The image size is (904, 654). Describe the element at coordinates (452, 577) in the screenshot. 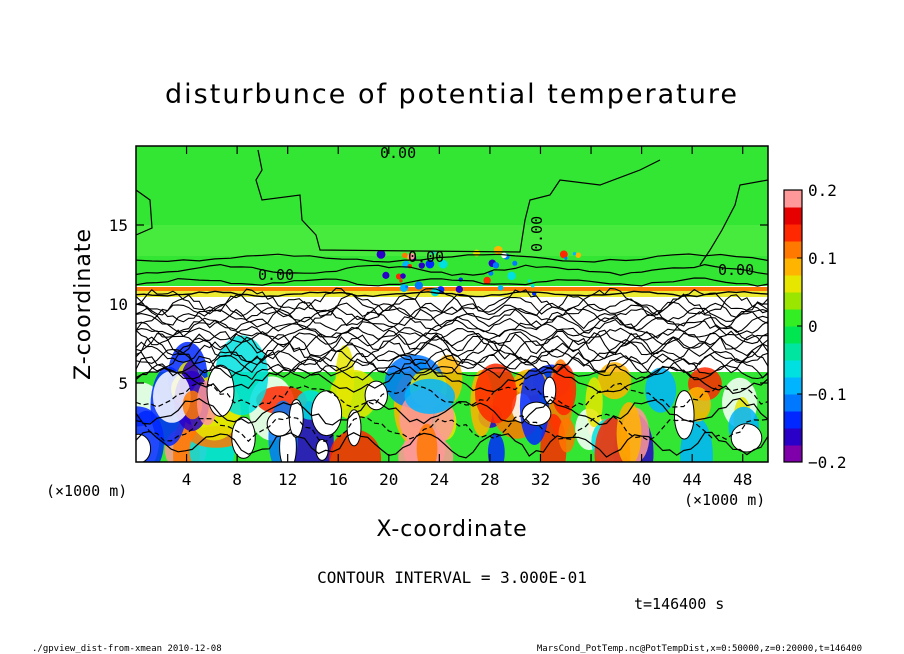

I see `contour-interval: CONTOUR INTERVAL = 3.000E-01` at that location.